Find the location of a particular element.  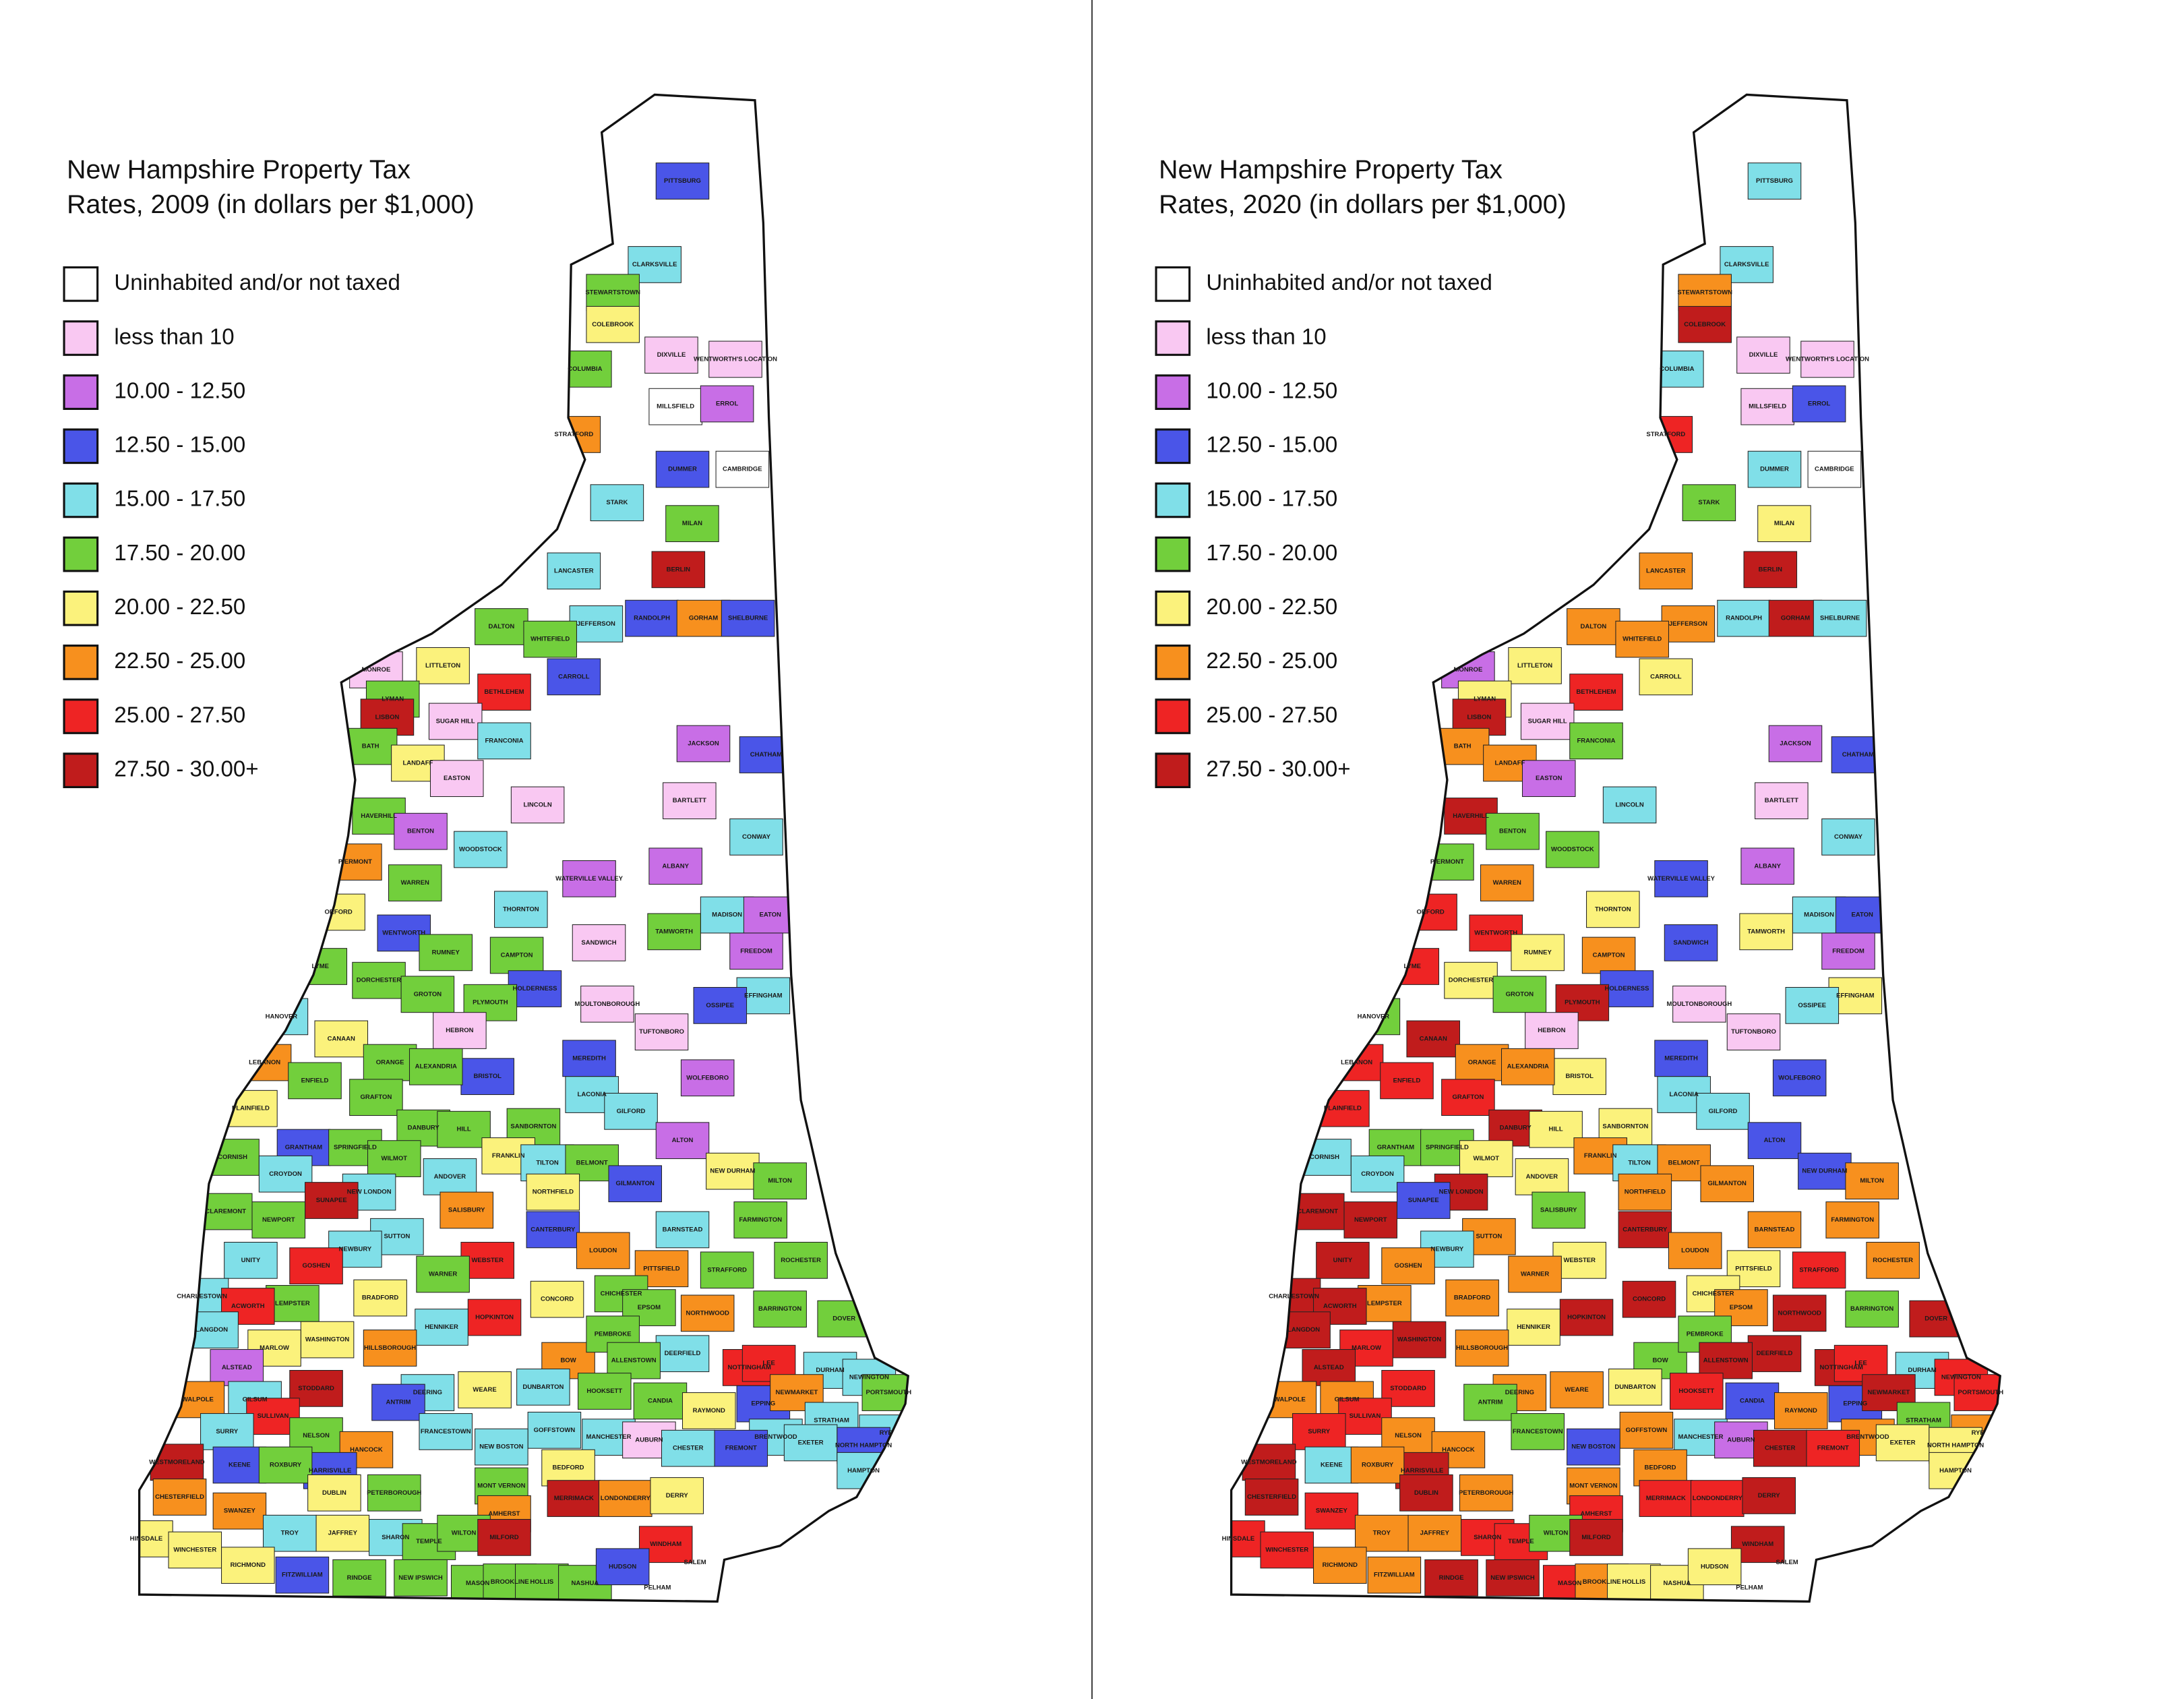

town-label: NEWMARKET is located at coordinates (1889, 1393).